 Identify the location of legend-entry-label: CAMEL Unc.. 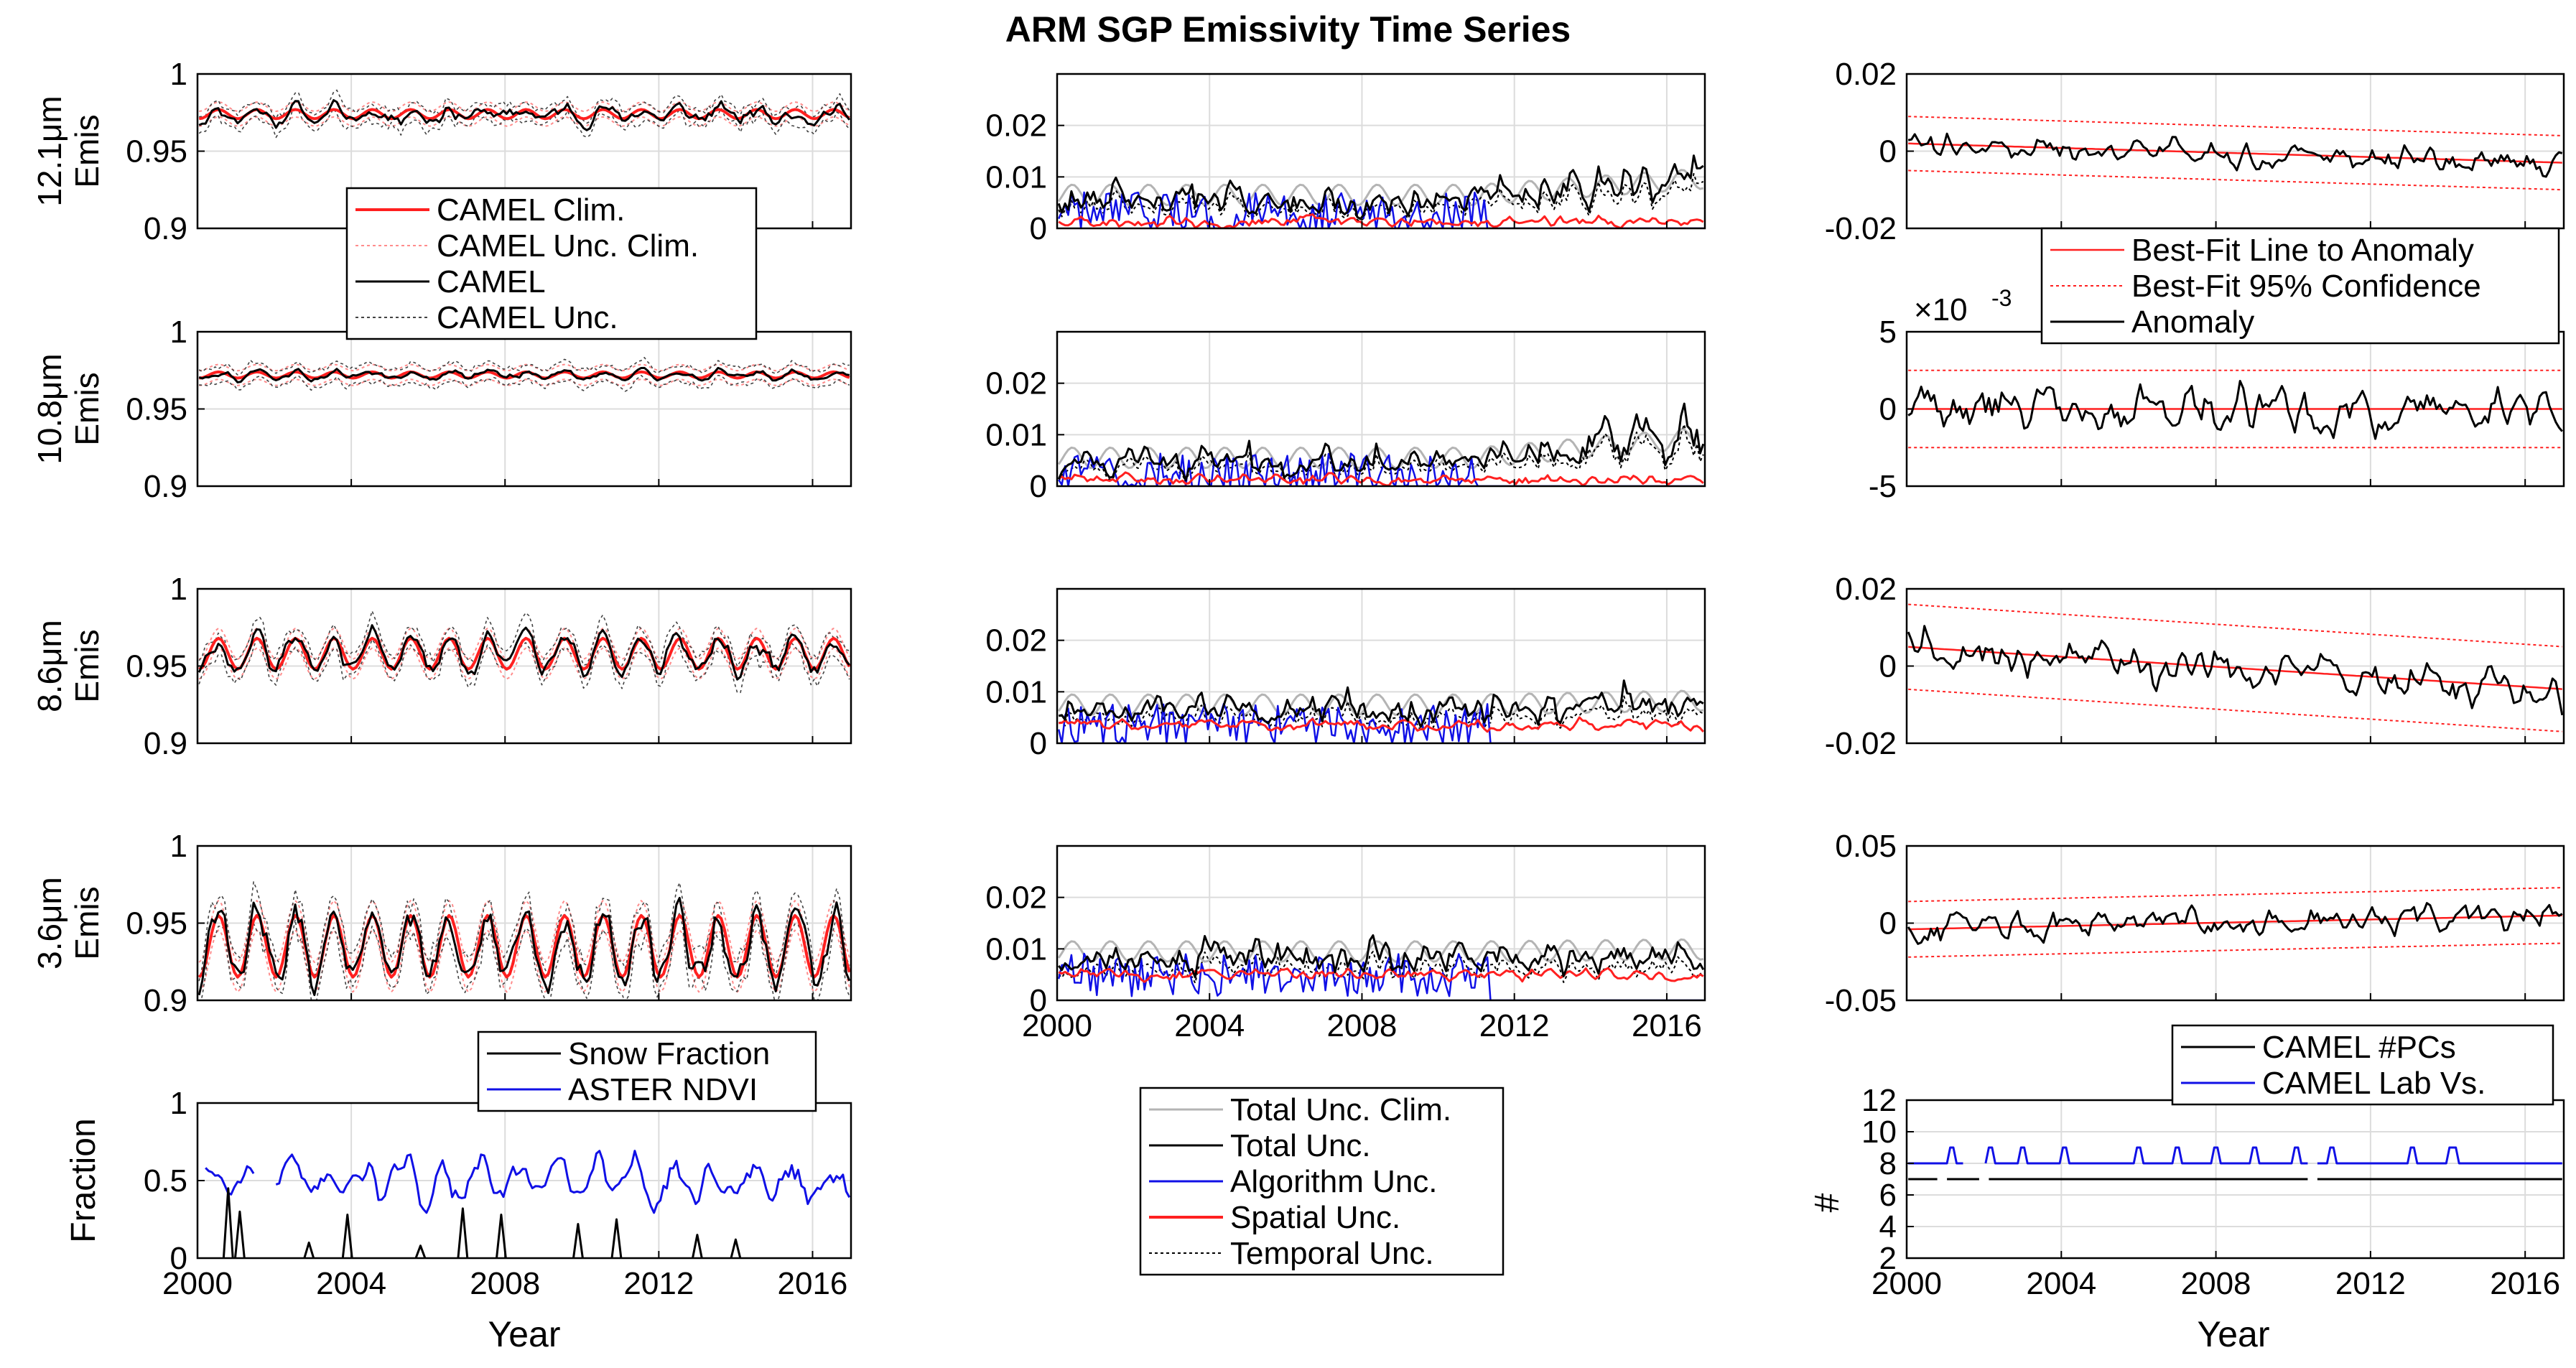
(527, 317).